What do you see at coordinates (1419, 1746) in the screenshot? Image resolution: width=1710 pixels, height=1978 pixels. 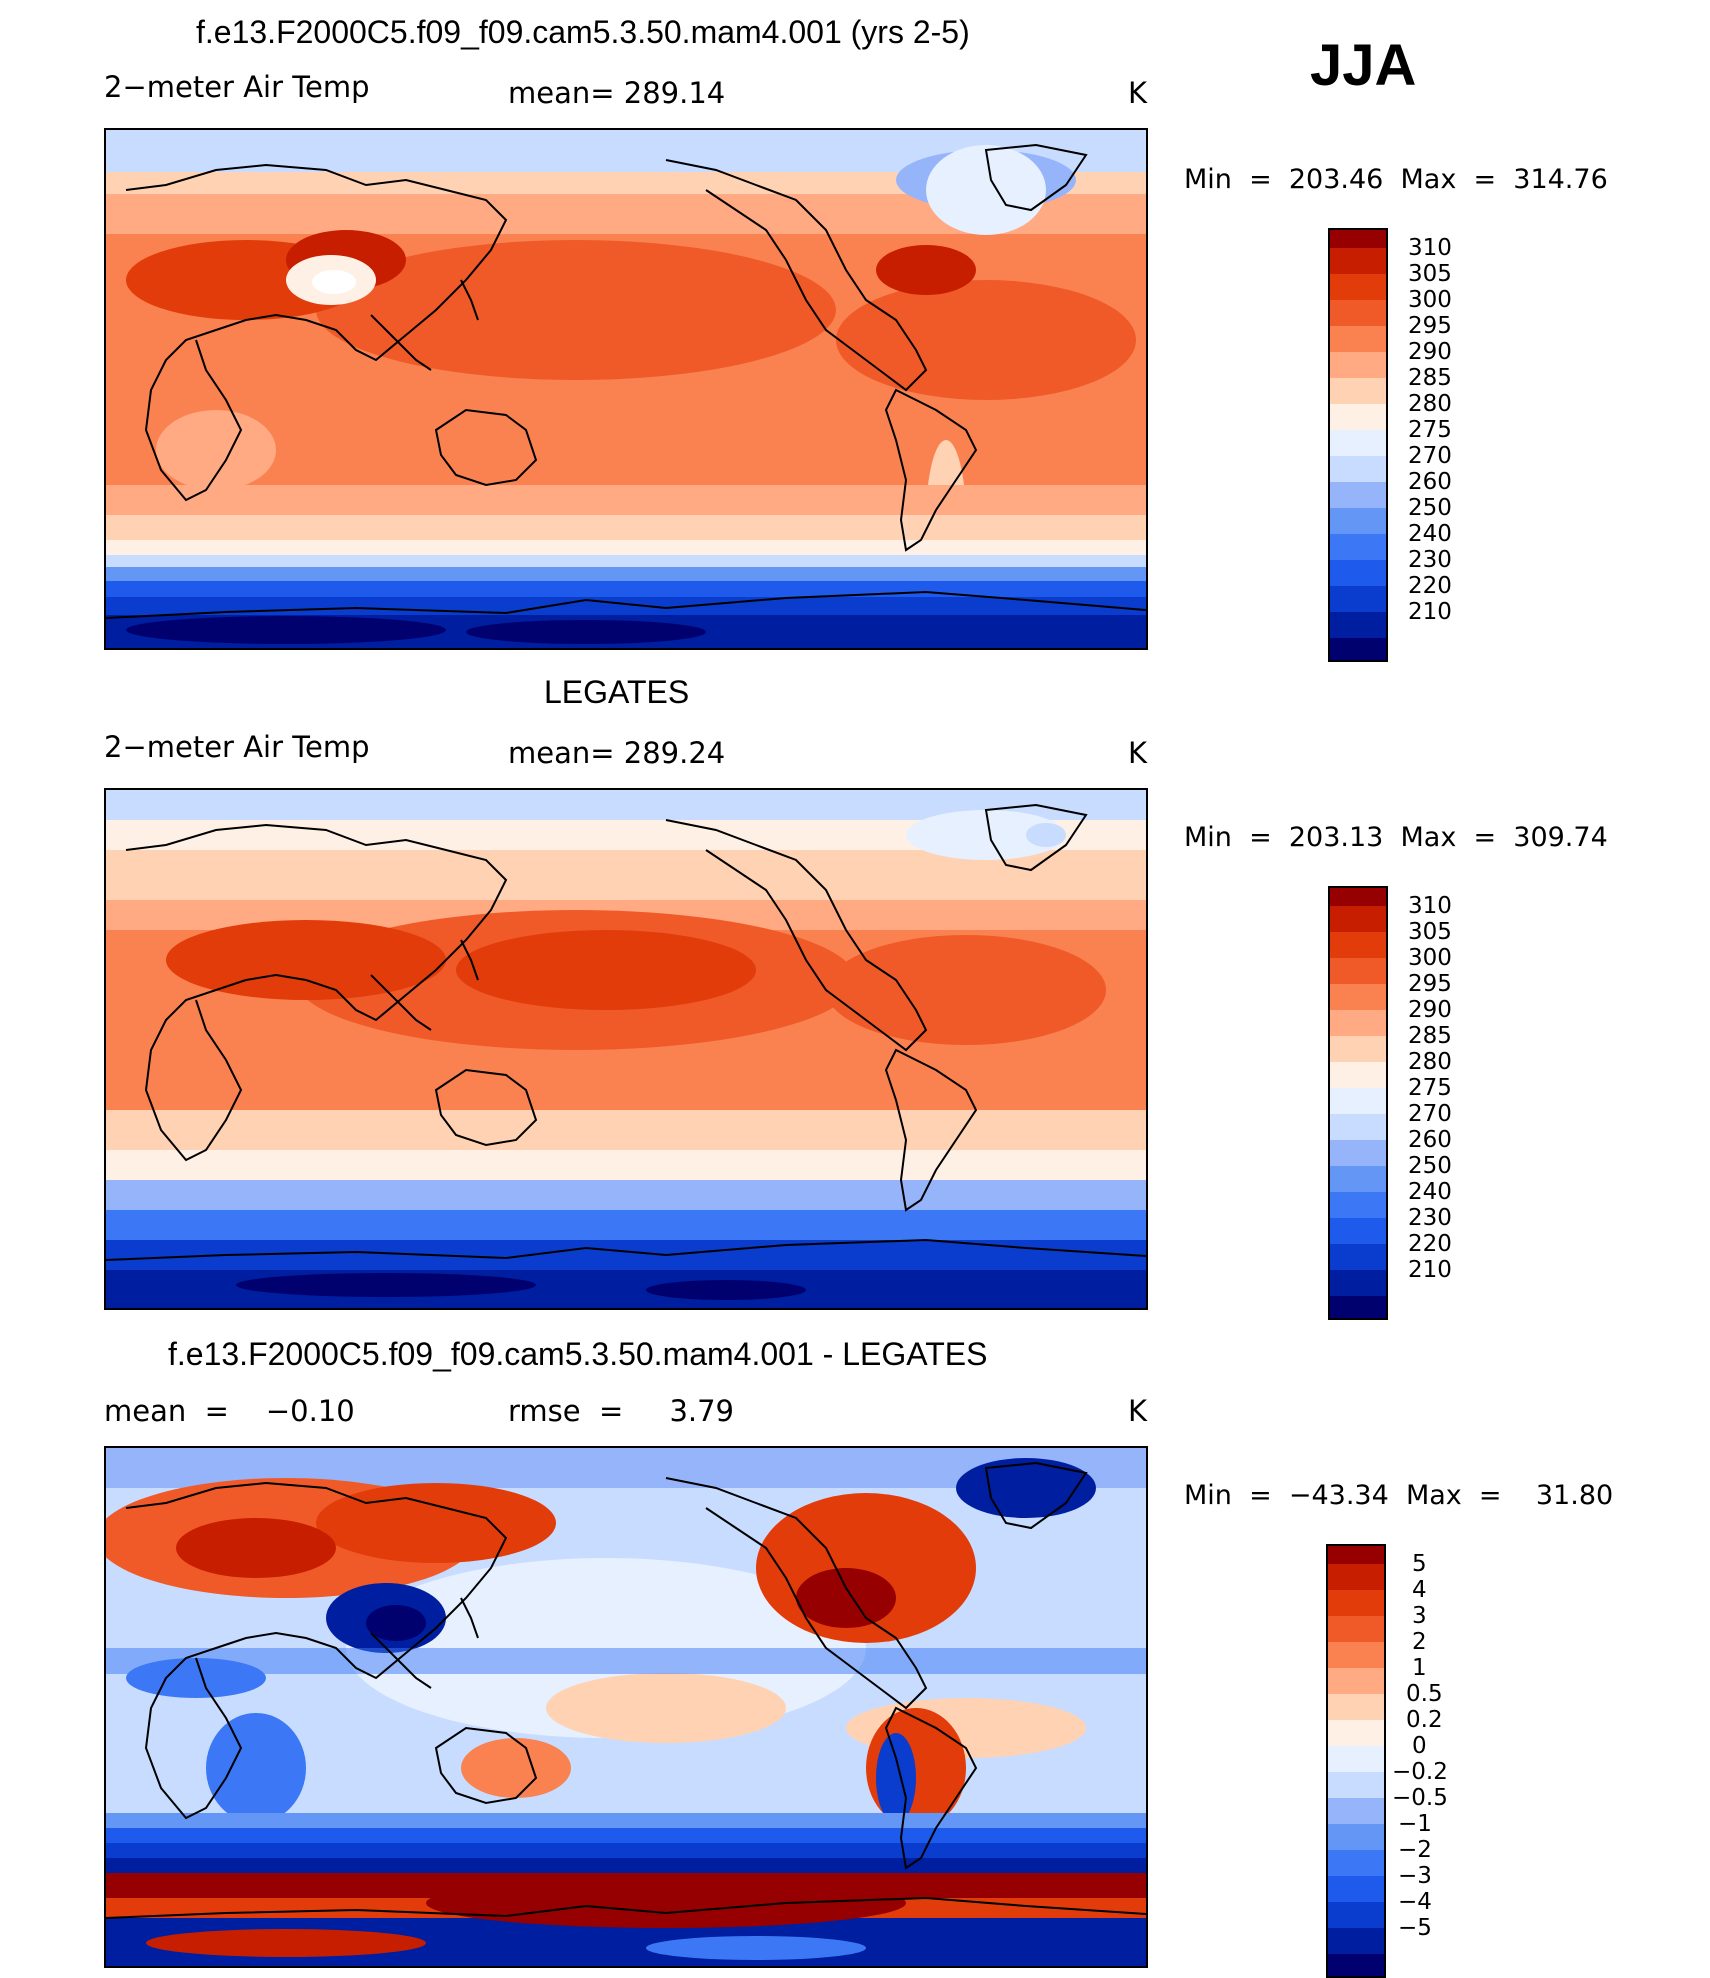 I see `colorbar-label: 0` at bounding box center [1419, 1746].